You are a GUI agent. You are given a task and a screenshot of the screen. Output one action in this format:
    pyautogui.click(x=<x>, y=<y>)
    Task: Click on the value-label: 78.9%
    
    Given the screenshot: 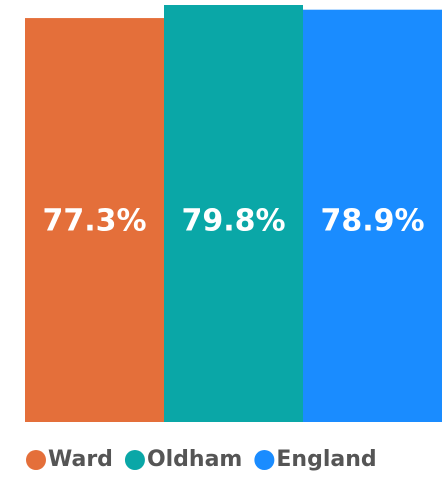 What is the action you would take?
    pyautogui.click(x=372, y=221)
    